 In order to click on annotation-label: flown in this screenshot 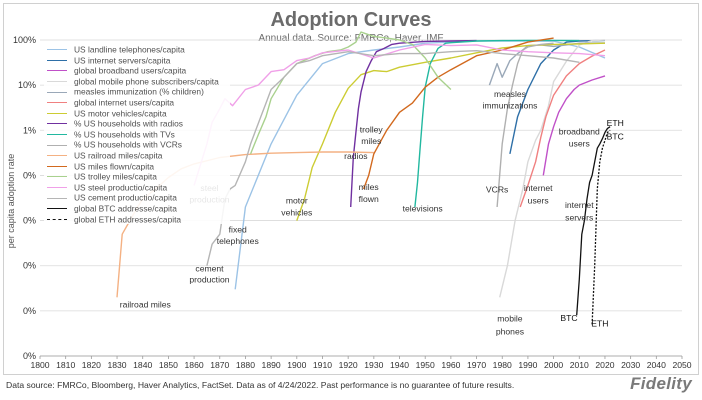, I will do `click(369, 199)`.